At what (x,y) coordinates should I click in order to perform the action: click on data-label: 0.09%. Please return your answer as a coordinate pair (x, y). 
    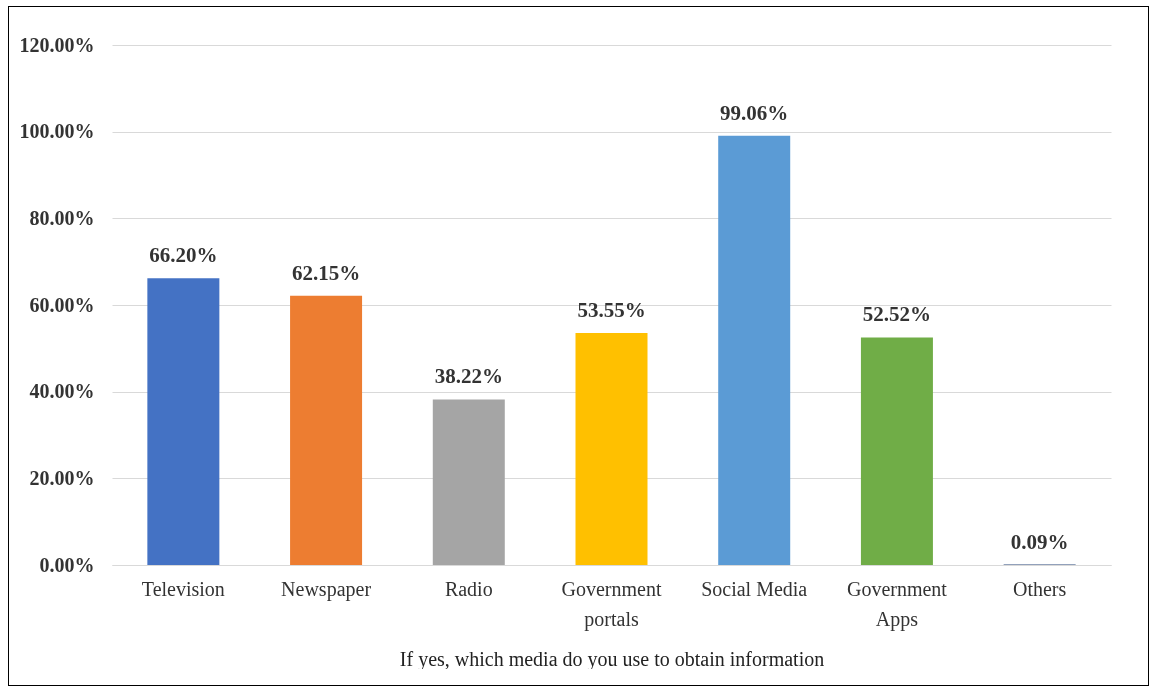
    Looking at the image, I should click on (1039, 541).